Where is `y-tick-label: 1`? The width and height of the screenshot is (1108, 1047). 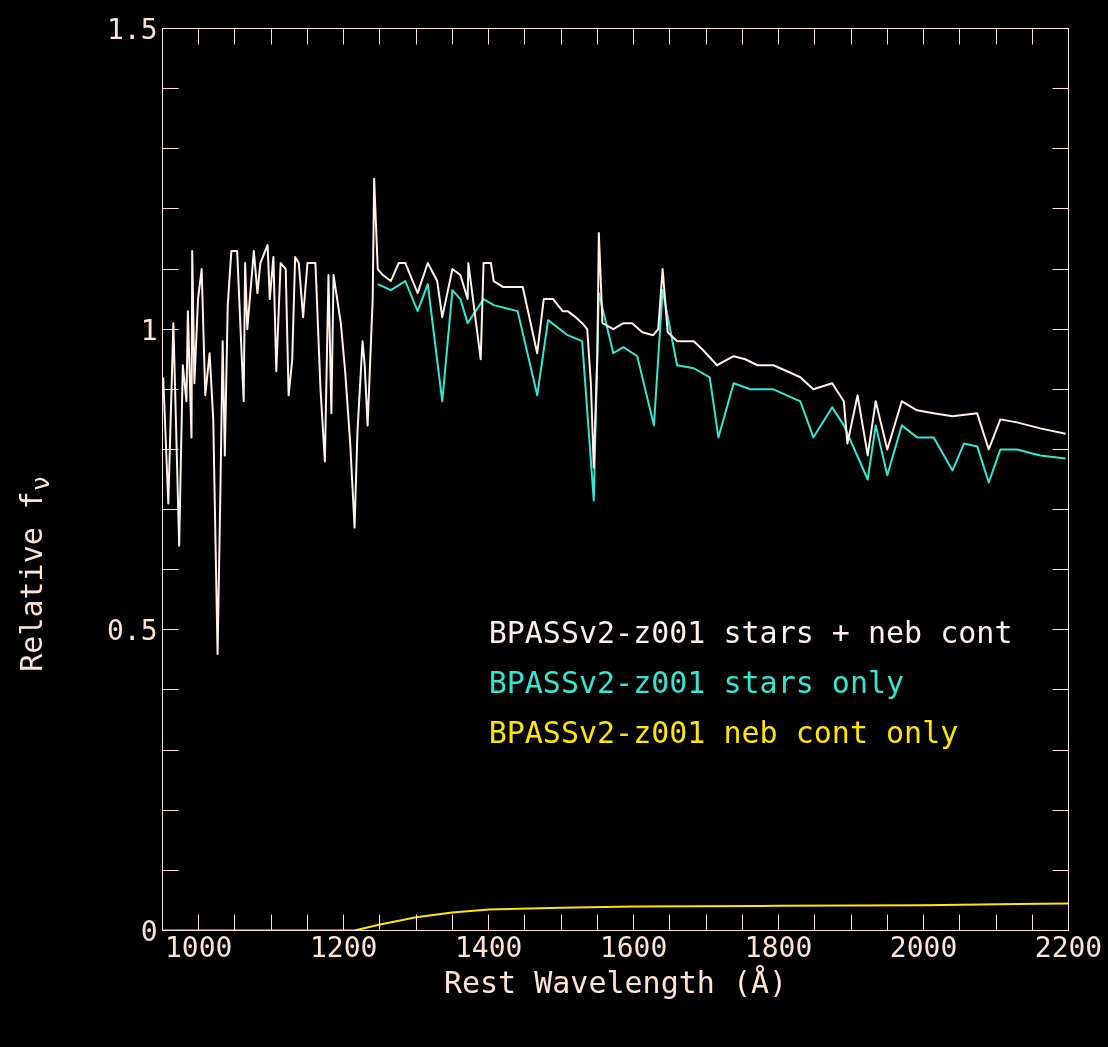 y-tick-label: 1 is located at coordinates (149, 330).